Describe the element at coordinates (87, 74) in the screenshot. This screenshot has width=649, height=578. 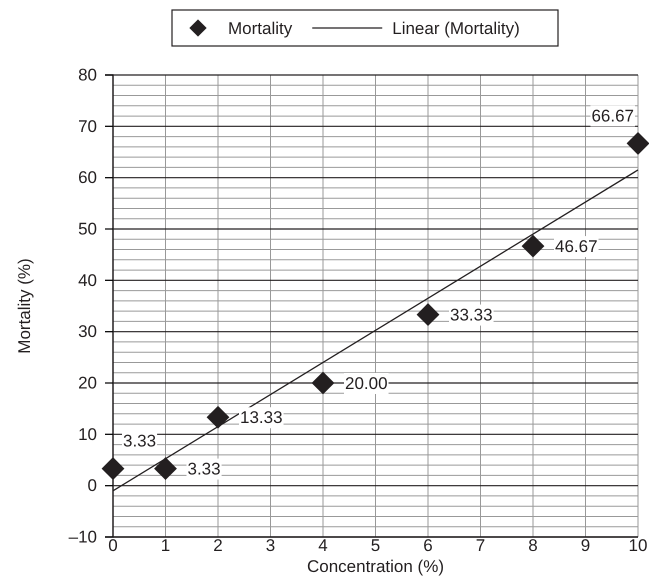
I see `y-tick-label: 80` at that location.